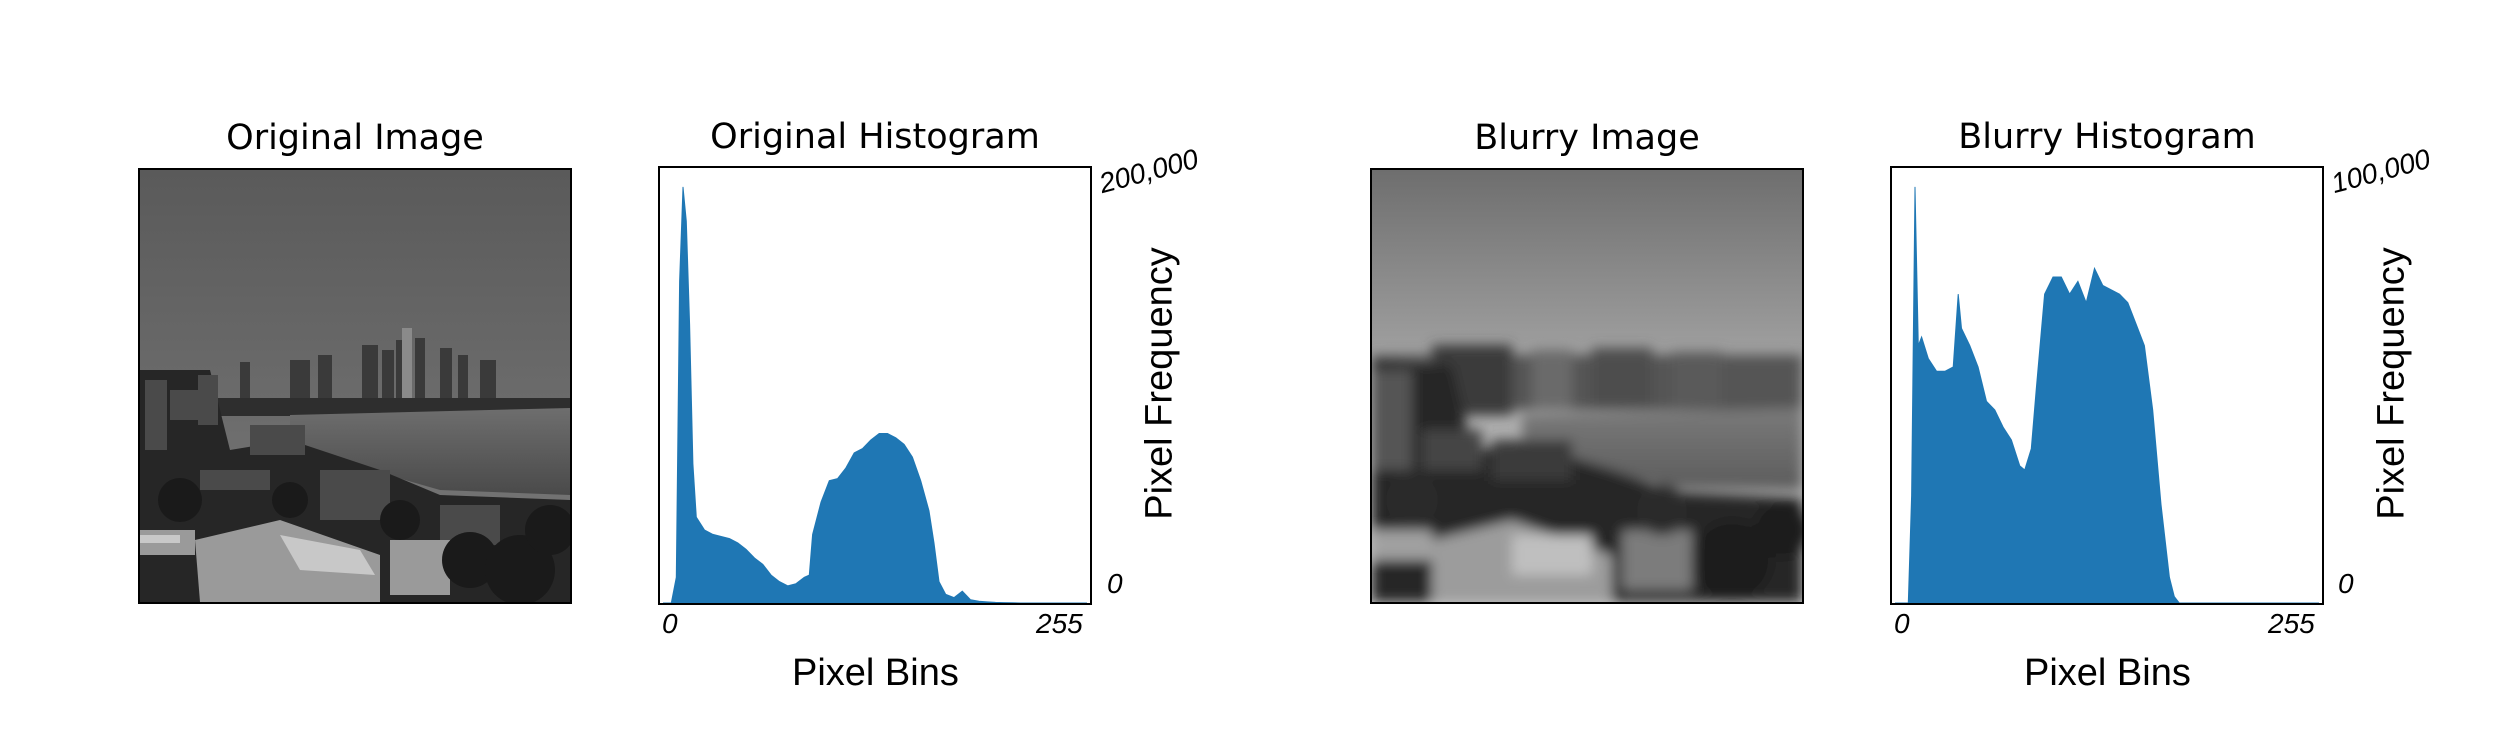  Describe the element at coordinates (2391, 383) in the screenshot. I see `blurry-y-axis-label: Pixel Frequency` at that location.